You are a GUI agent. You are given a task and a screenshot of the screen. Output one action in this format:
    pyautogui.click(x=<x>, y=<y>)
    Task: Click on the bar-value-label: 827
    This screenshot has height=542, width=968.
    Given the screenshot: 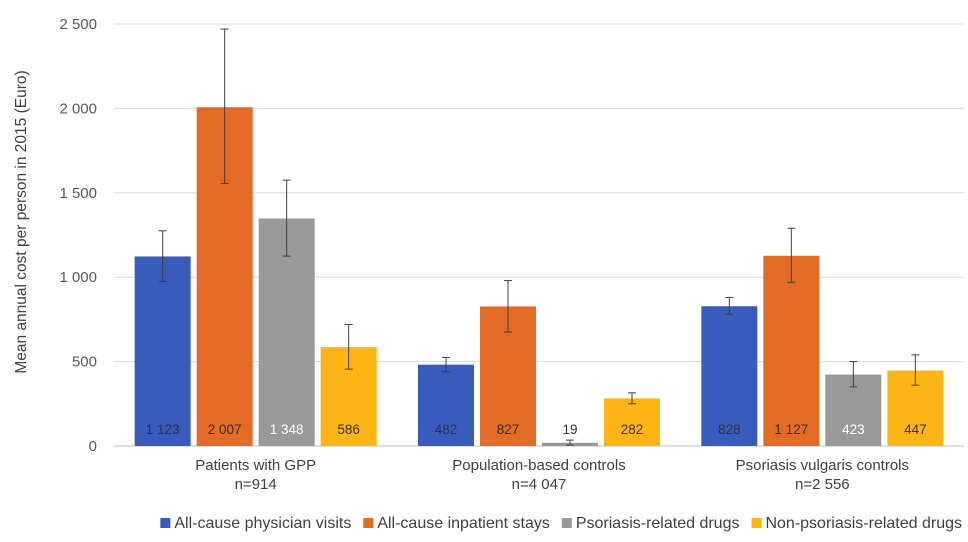 What is the action you would take?
    pyautogui.click(x=508, y=429)
    